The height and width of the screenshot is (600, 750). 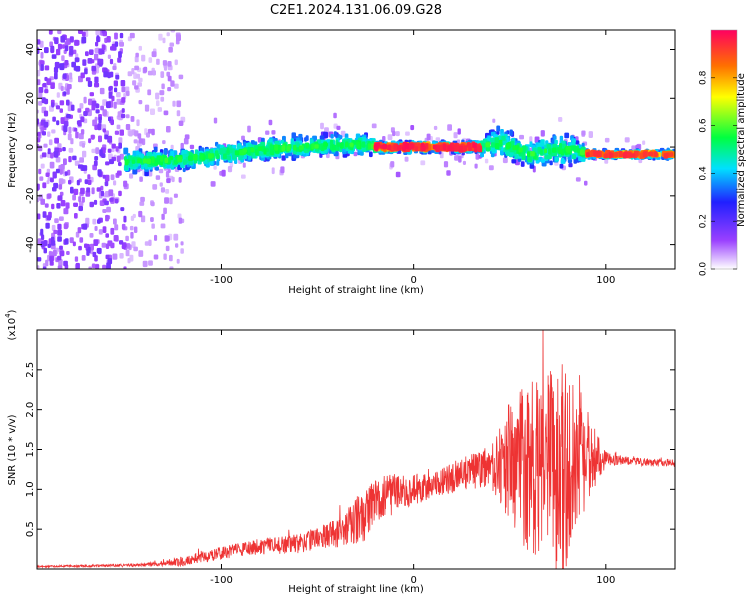 What do you see at coordinates (704, 221) in the screenshot?
I see `colorbar-tick-label: 0.2` at bounding box center [704, 221].